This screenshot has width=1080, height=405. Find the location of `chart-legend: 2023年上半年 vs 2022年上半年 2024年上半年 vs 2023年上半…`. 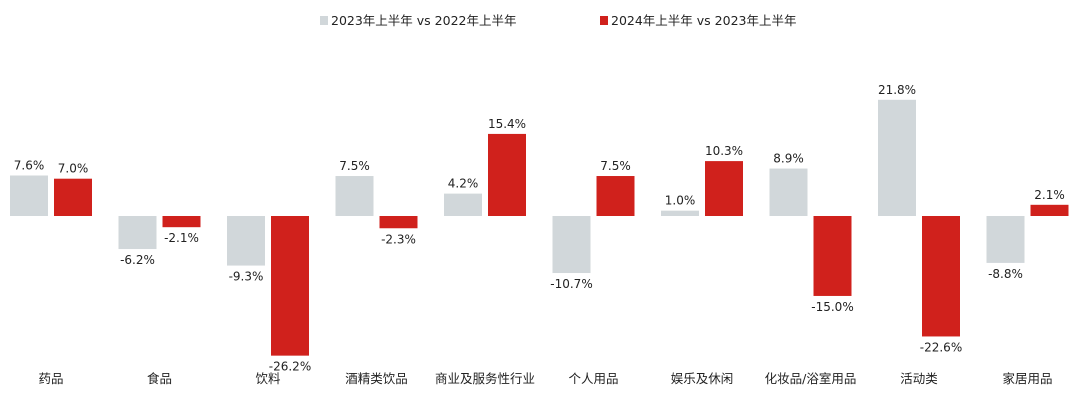

chart-legend: 2023年上半年 vs 2022年上半年 2024年上半年 vs 2023年上半… is located at coordinates (558, 20).